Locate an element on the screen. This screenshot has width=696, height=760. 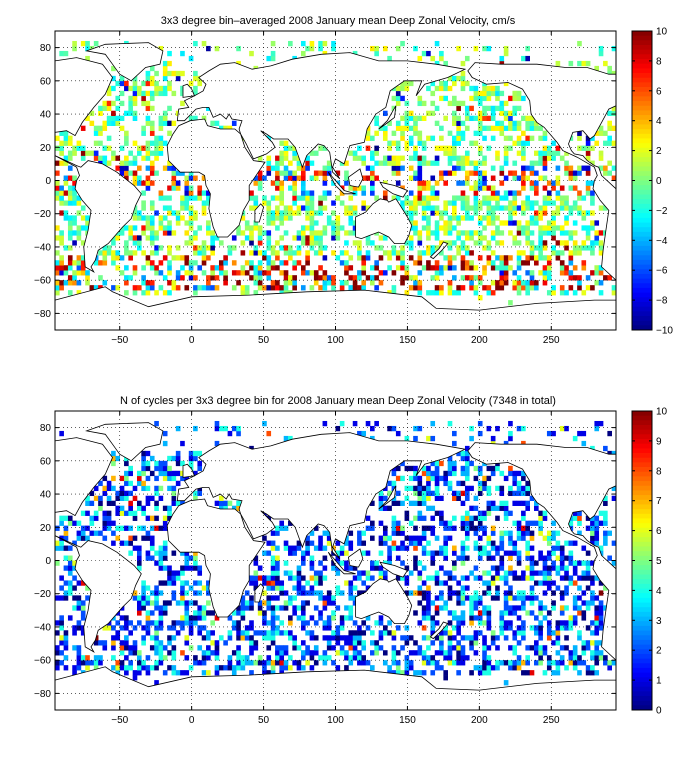
x-tick-label: 250 is located at coordinates (551, 340).